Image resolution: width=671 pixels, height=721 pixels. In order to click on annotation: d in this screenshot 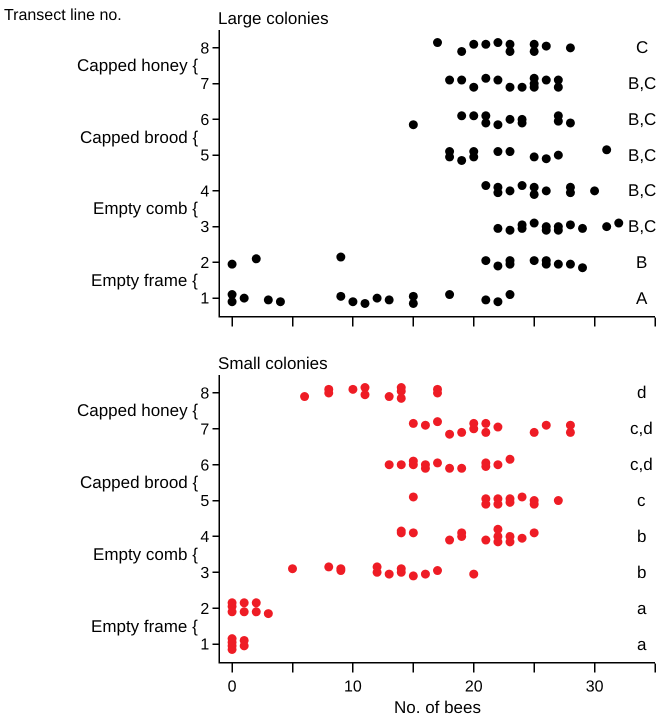, I will do `click(641, 392)`.